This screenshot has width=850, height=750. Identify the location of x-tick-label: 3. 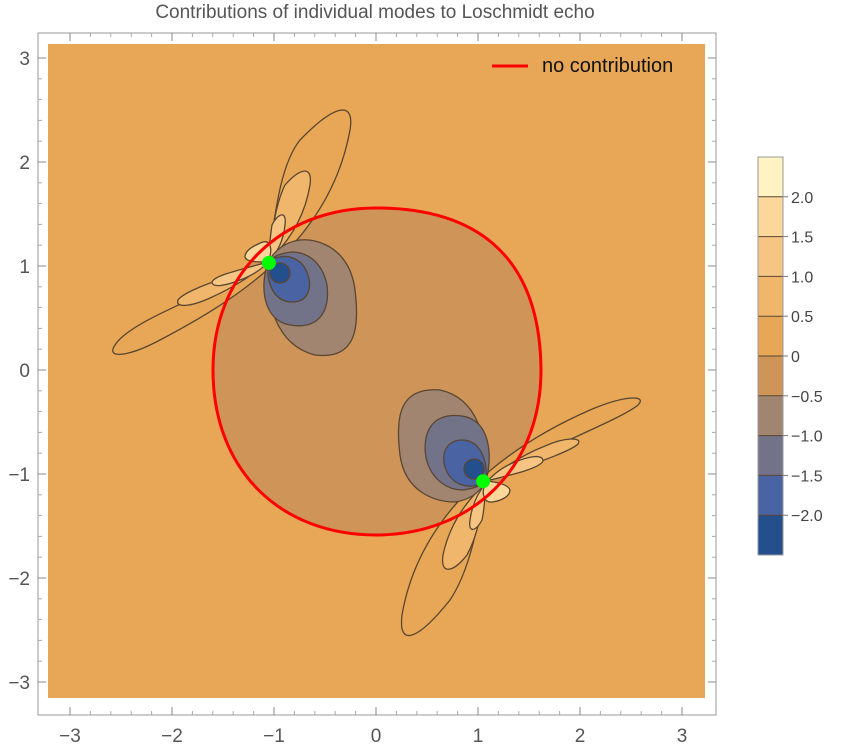
(682, 736).